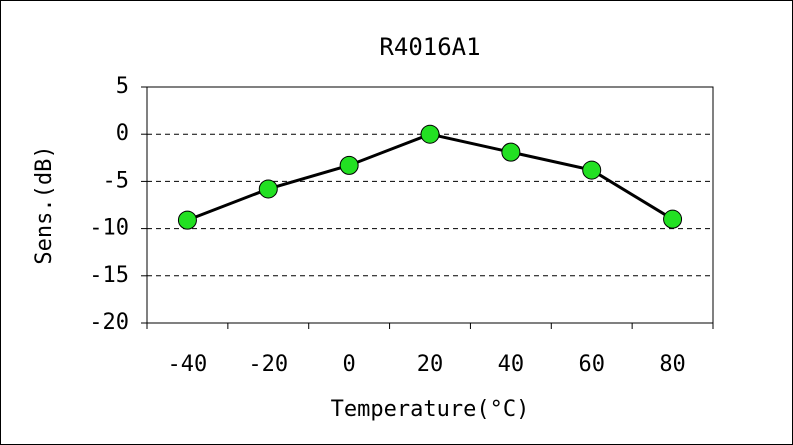  What do you see at coordinates (591, 364) in the screenshot?
I see `x-tick-label: 60` at bounding box center [591, 364].